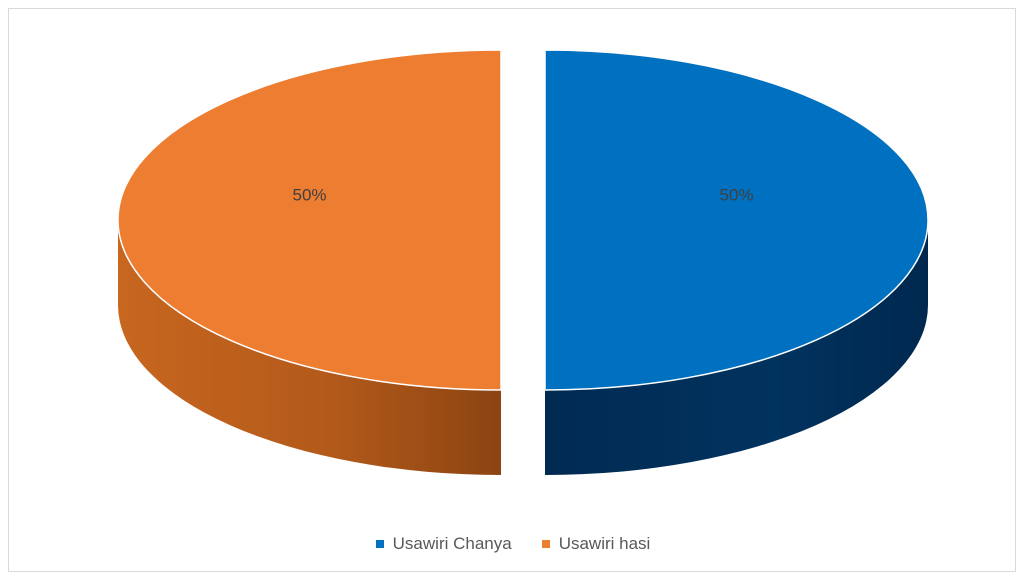 The width and height of the screenshot is (1026, 580). Describe the element at coordinates (309, 194) in the screenshot. I see `data-label-1: 50%` at that location.